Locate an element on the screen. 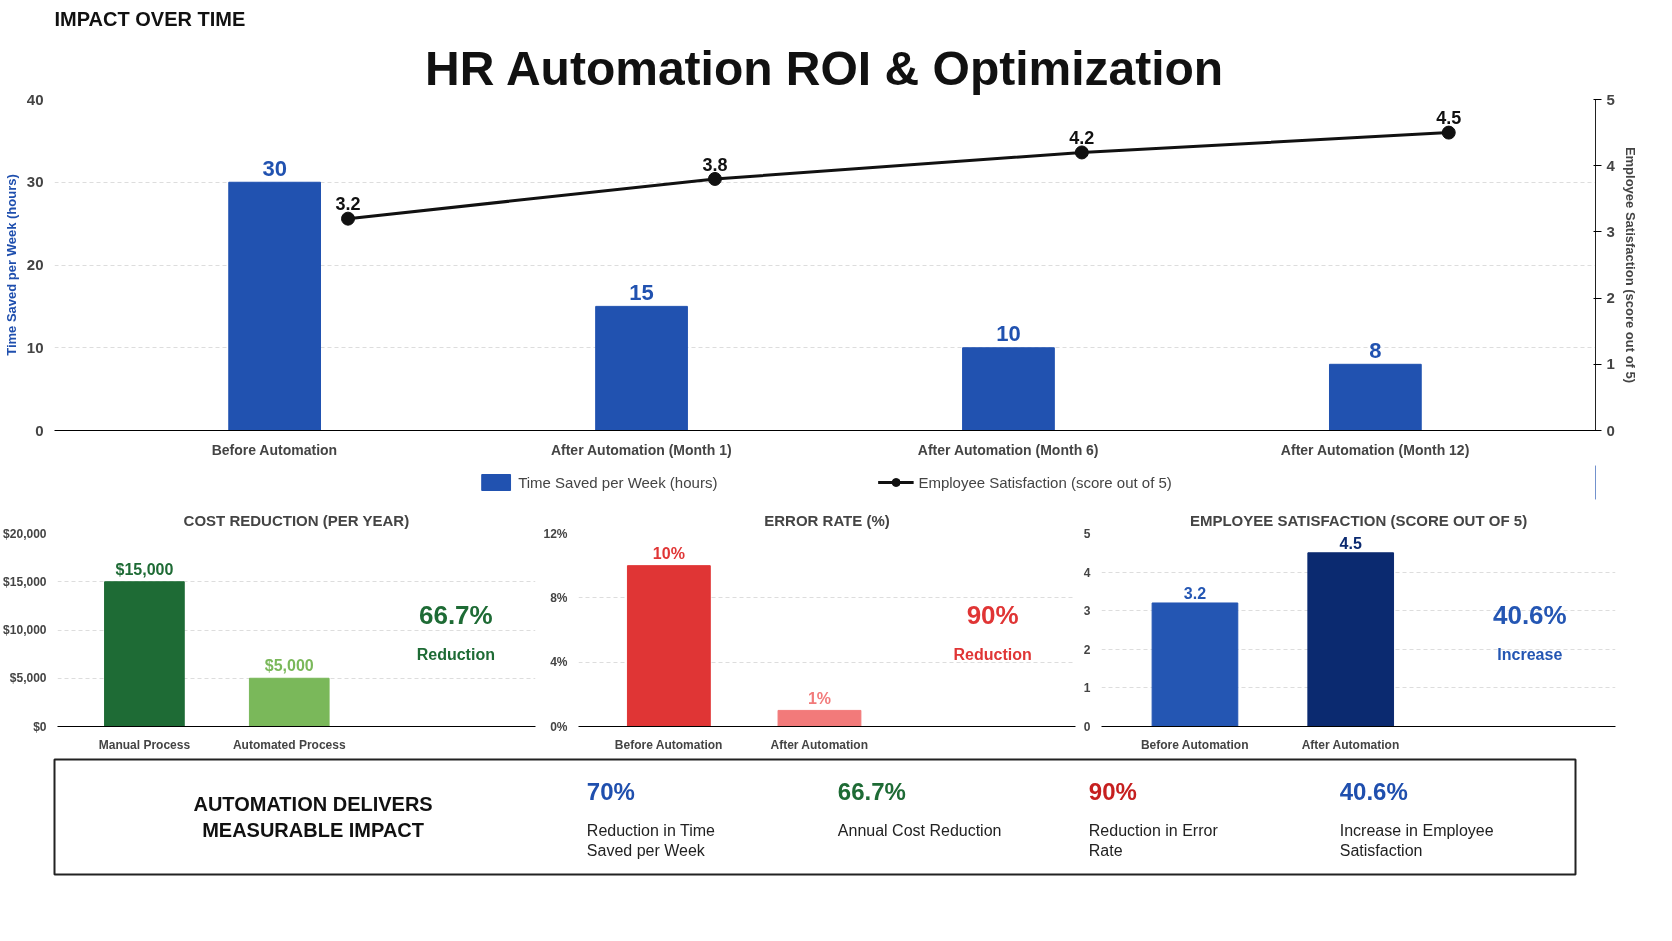  y-tick-label: $20,000 is located at coordinates (25, 533).